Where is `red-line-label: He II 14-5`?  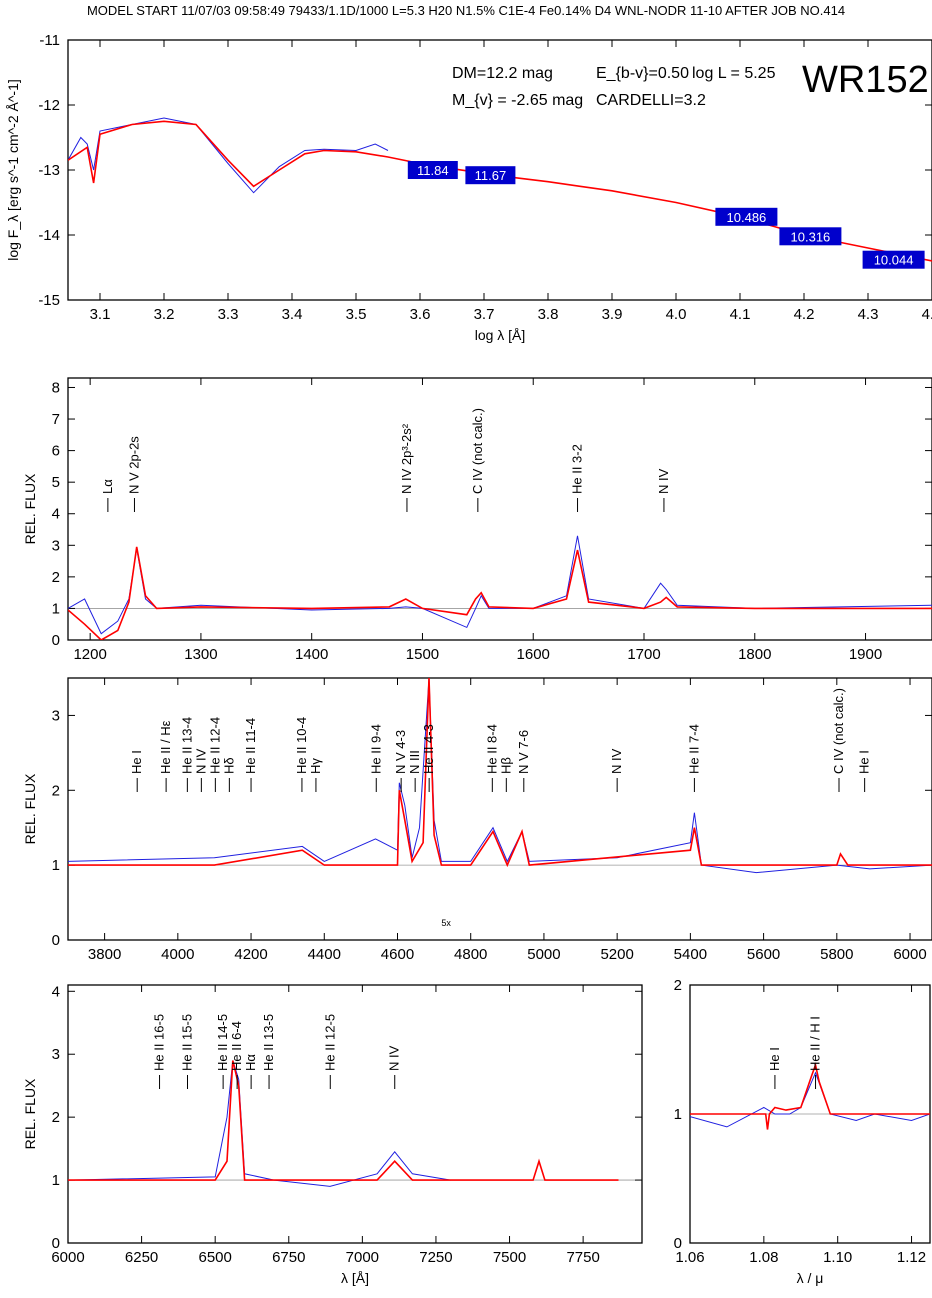
red-line-label: He II 14-5 is located at coordinates (222, 1042).